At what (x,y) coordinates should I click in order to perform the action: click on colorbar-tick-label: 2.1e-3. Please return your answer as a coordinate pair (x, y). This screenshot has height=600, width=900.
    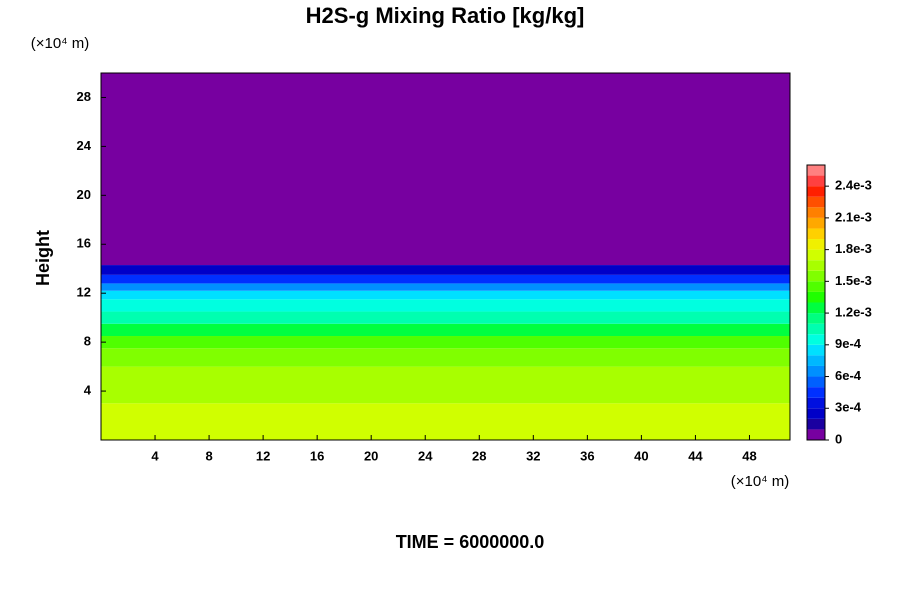
    Looking at the image, I should click on (853, 216).